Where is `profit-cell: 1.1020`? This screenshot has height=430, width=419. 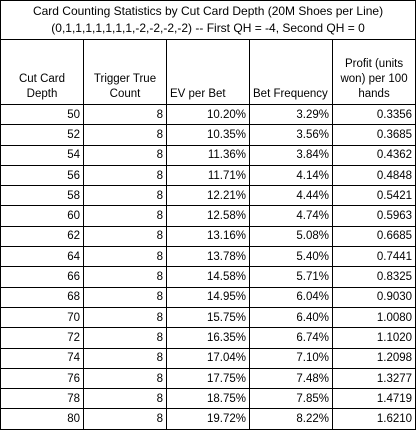
profit-cell: 1.1020 is located at coordinates (374, 338).